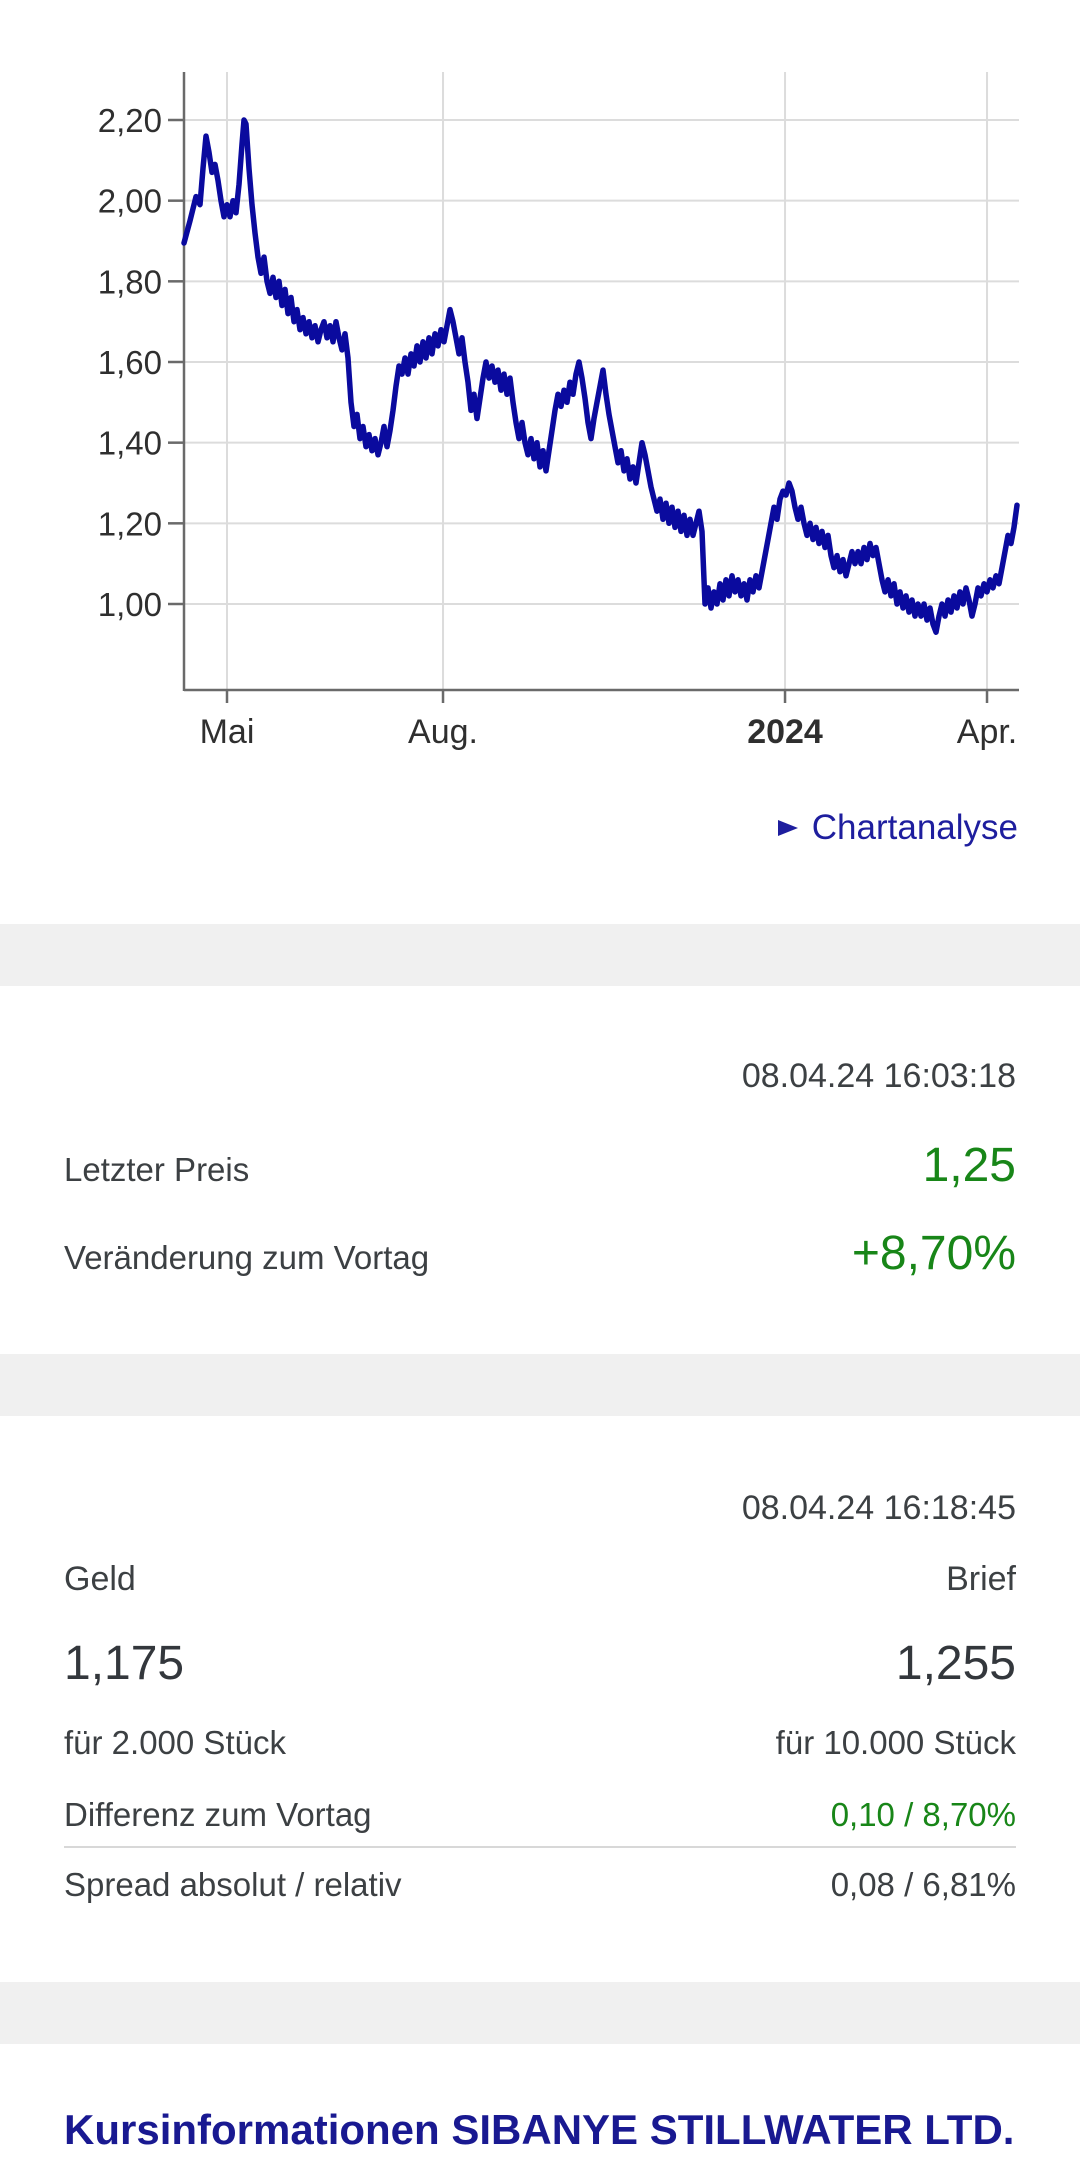  I want to click on change-label: Veränderung zum Vortag, so click(247, 1257).